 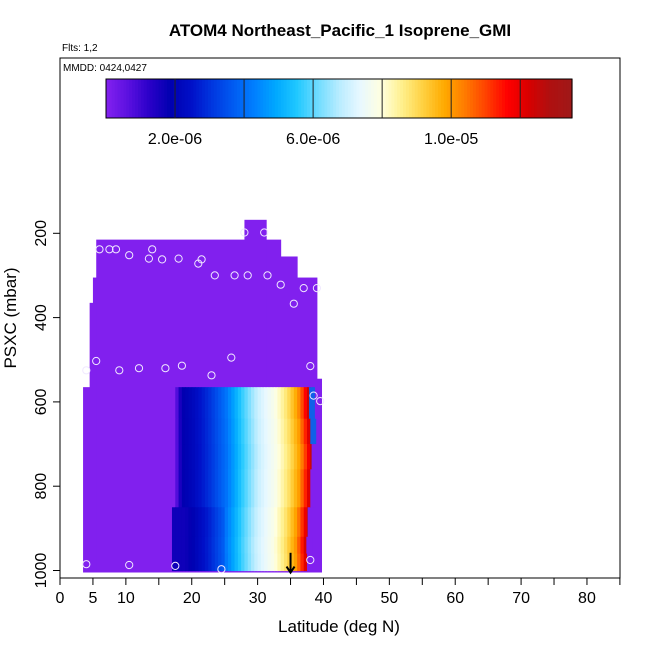 What do you see at coordinates (339, 98) in the screenshot?
I see `colorbar-frame` at bounding box center [339, 98].